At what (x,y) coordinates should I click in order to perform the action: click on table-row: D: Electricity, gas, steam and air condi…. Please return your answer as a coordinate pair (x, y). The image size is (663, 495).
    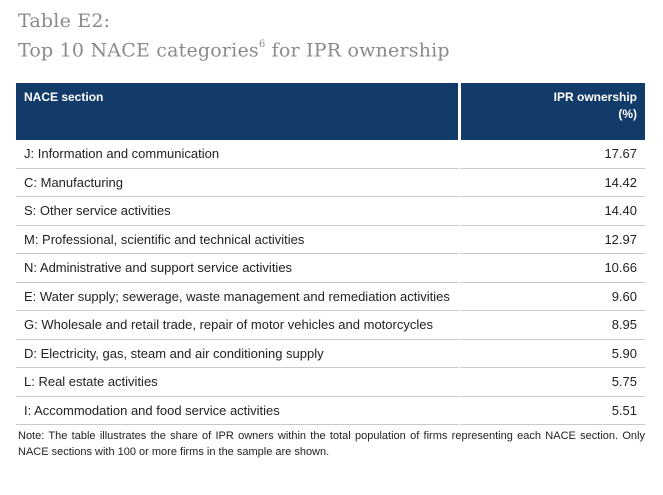
    Looking at the image, I should click on (330, 353).